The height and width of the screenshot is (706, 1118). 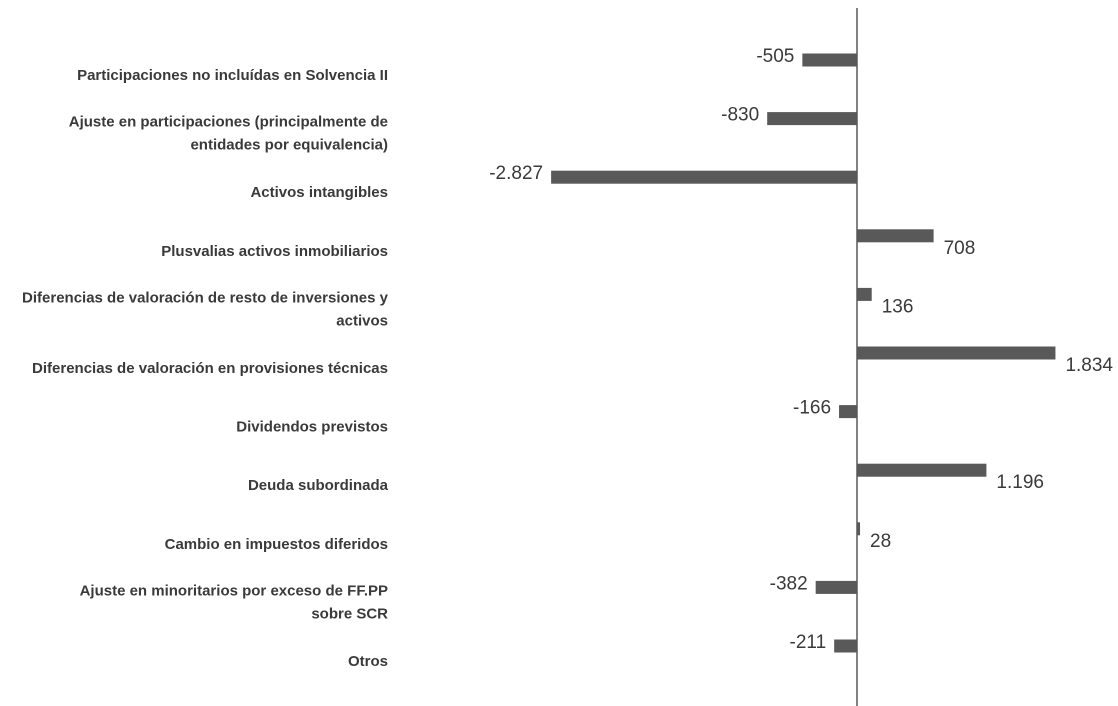 I want to click on category-label: Cambio en impuestos diferidos, so click(x=276, y=544).